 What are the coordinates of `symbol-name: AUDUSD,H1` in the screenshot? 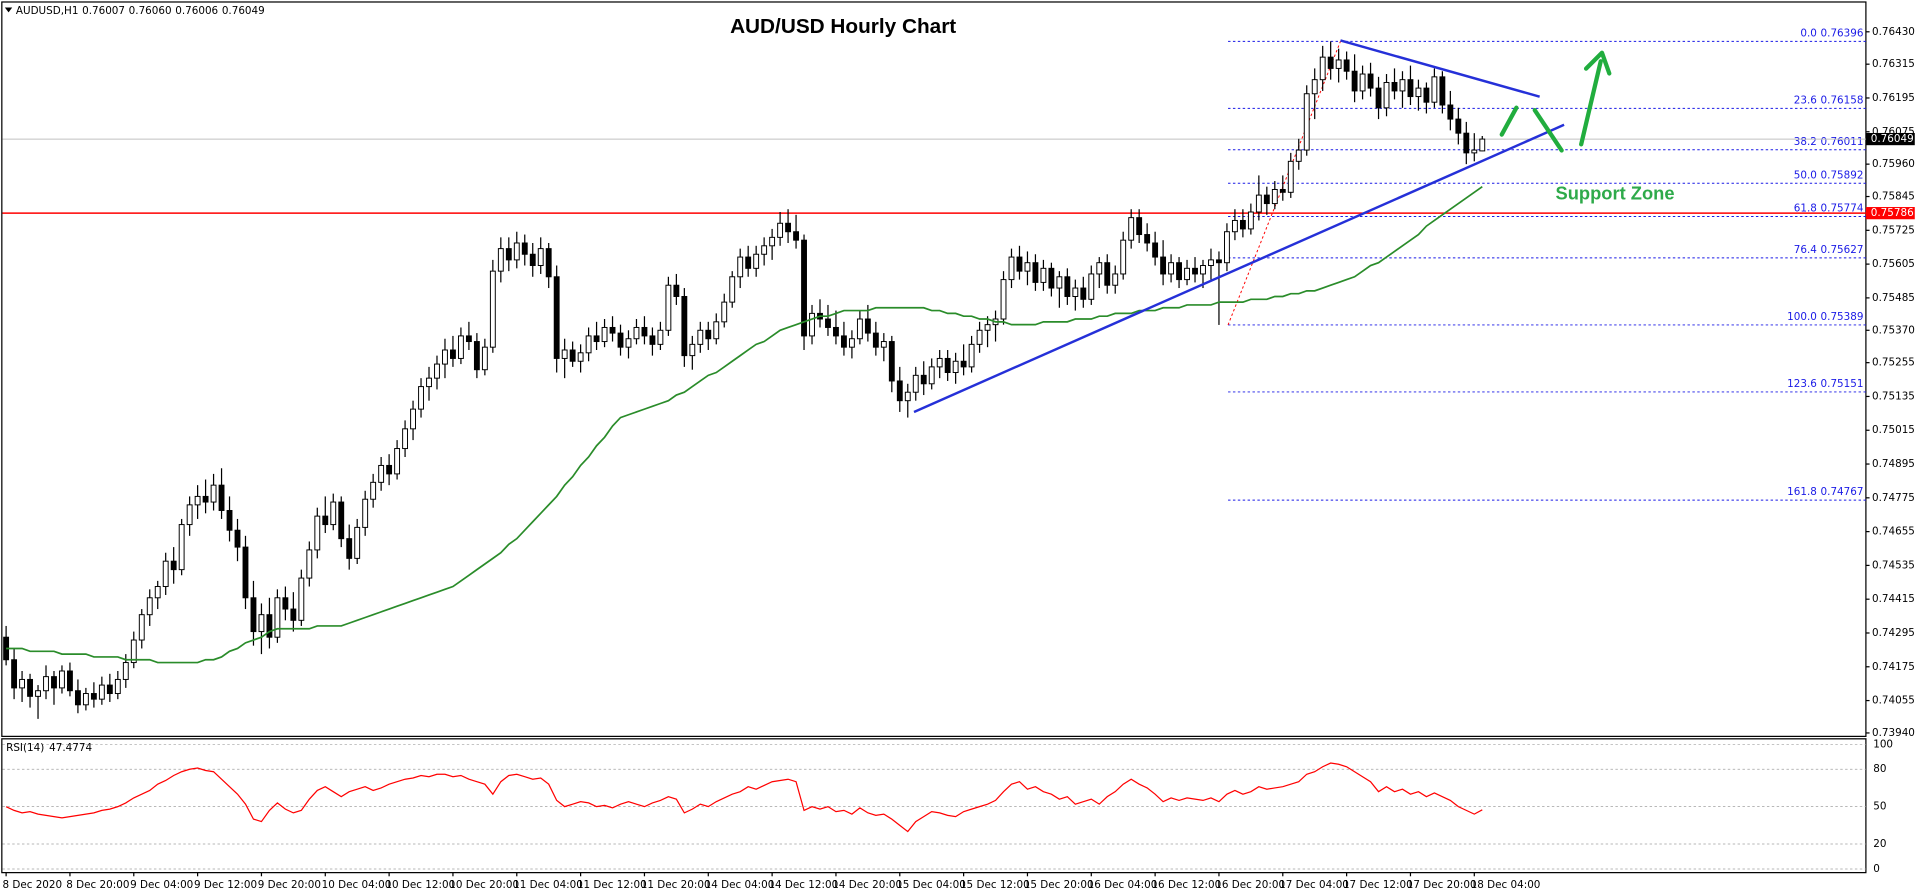 It's located at (47, 11).